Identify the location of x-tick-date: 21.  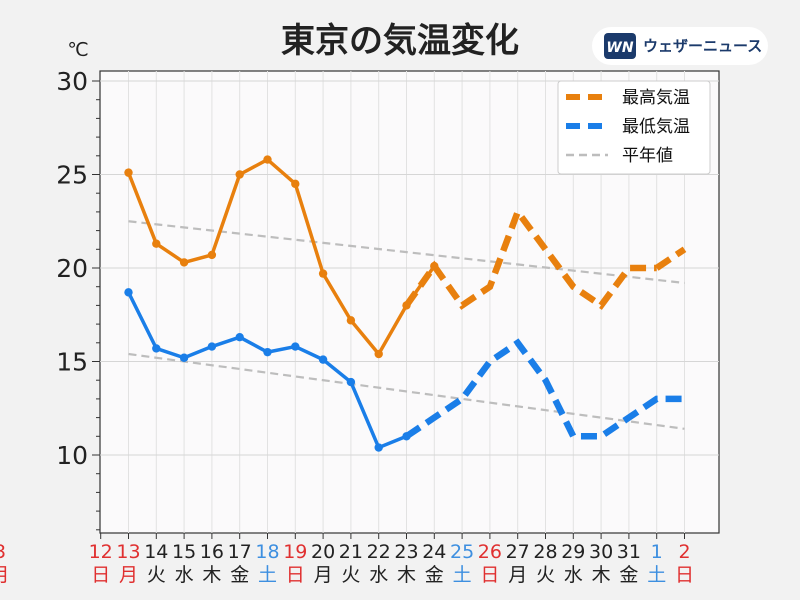
(351, 552).